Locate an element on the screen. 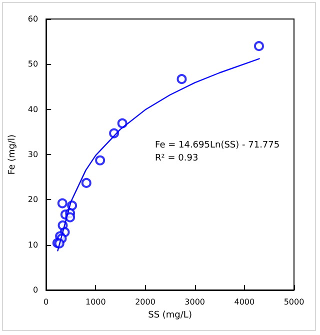  y-tick-label: 30 is located at coordinates (33, 154).